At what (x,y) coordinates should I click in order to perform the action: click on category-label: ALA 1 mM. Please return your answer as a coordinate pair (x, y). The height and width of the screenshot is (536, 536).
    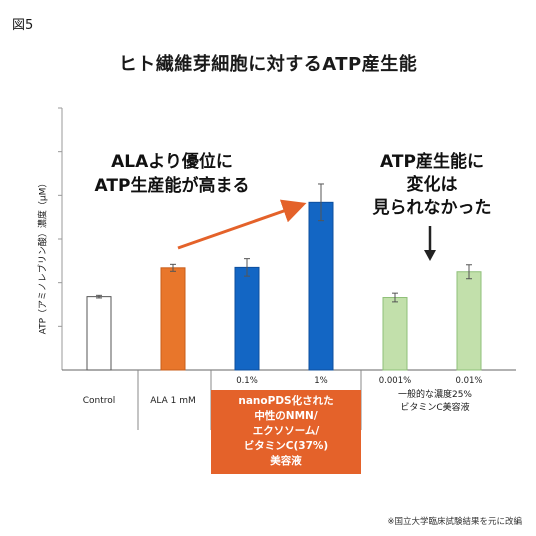
    Looking at the image, I should click on (173, 401).